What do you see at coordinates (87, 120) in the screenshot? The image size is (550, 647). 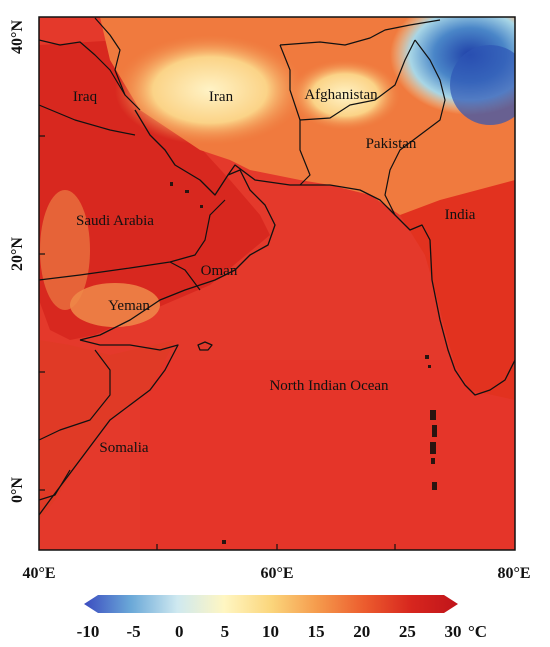 I see `iraq-saudi-border` at bounding box center [87, 120].